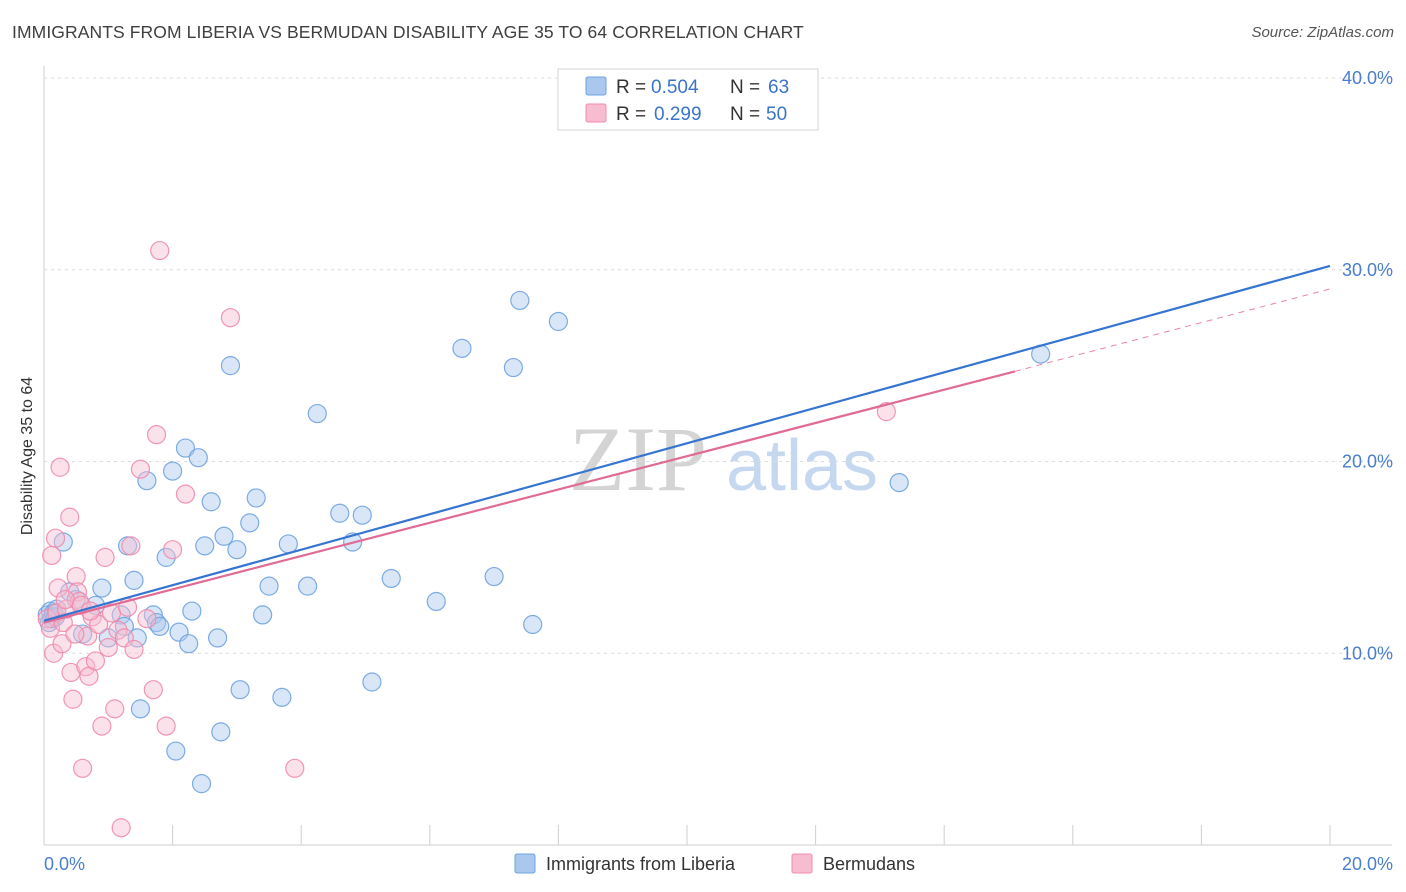 This screenshot has width=1406, height=892. I want to click on legend-r-value-1: 0.504, so click(675, 87).